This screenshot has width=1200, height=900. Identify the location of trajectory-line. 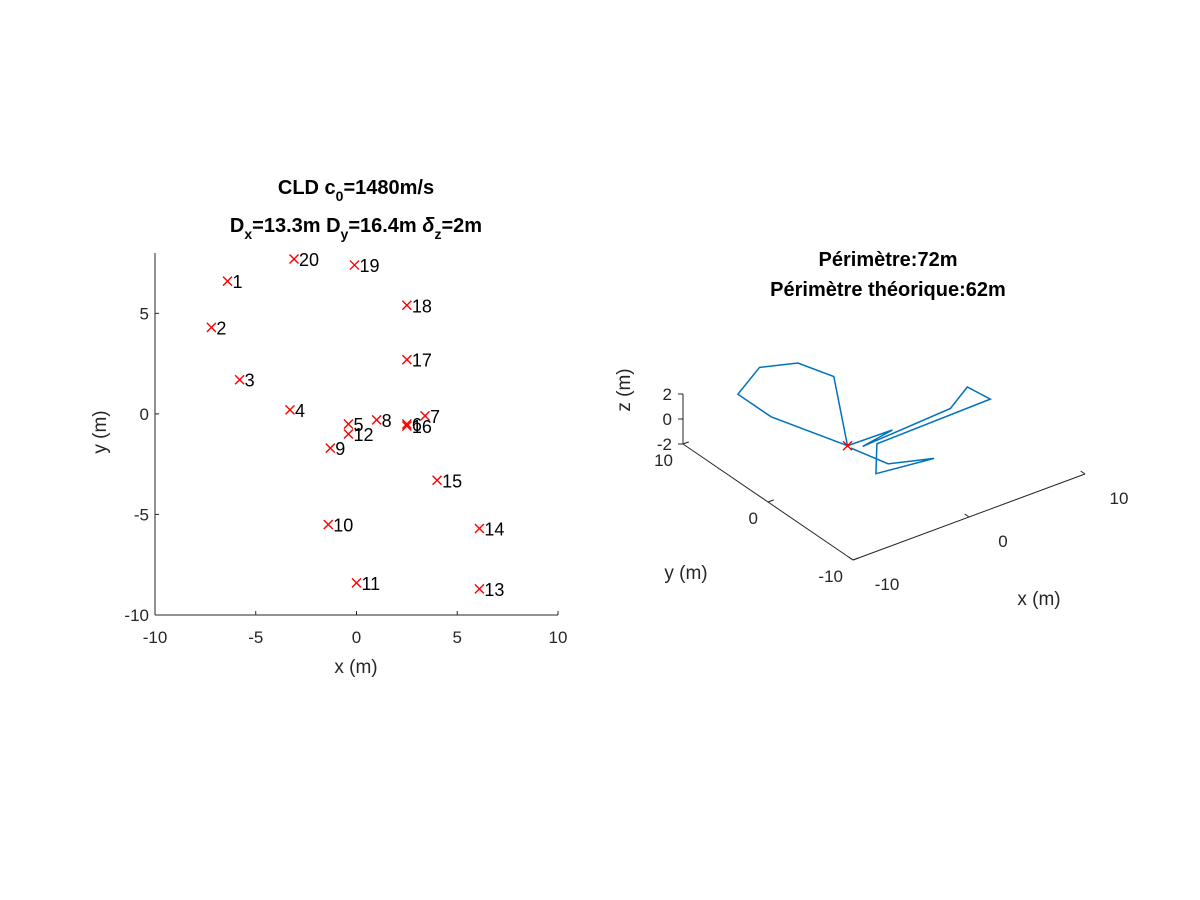
(864, 418).